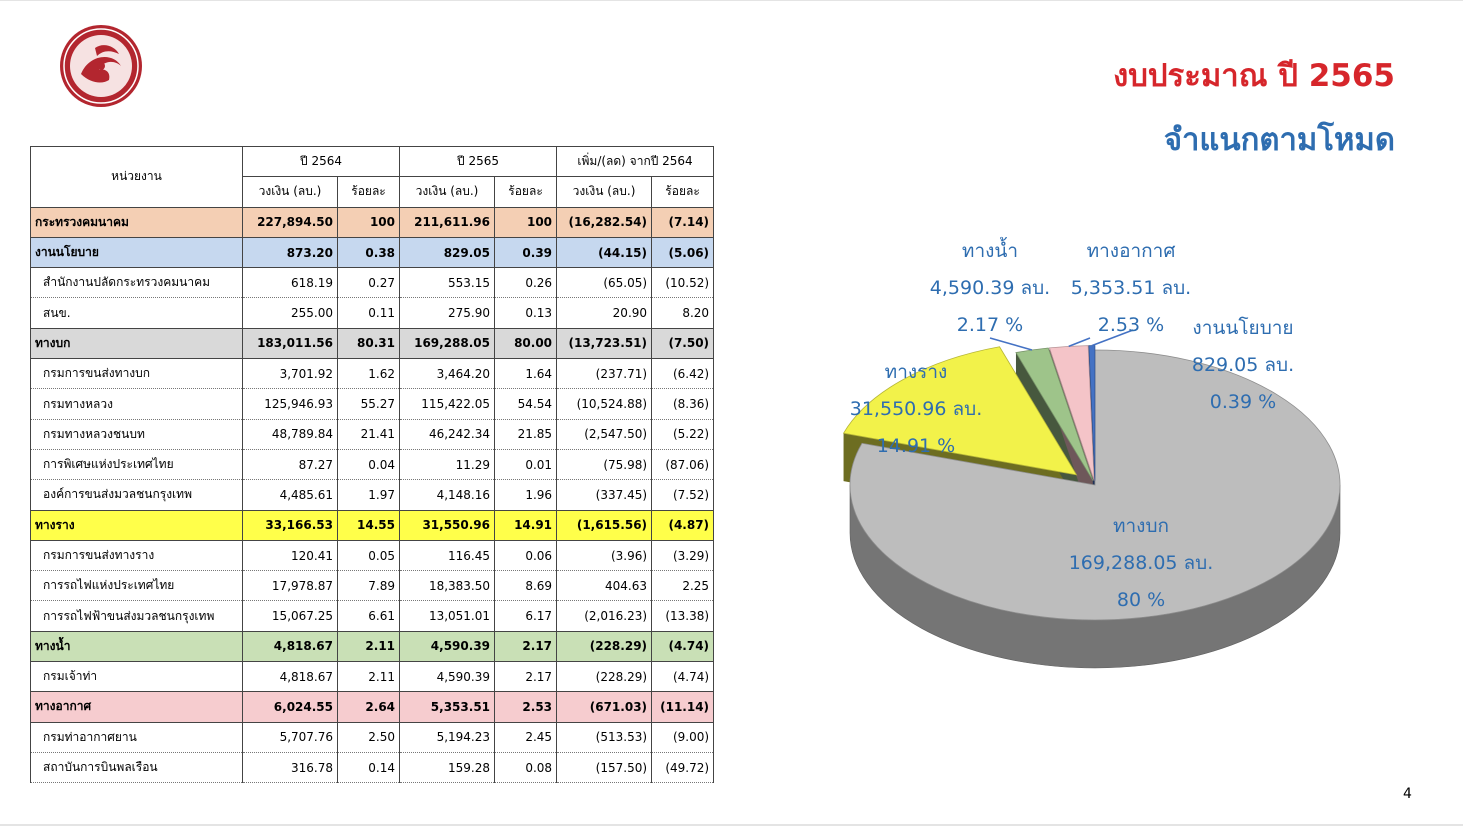 This screenshot has width=1463, height=828. What do you see at coordinates (447, 252) in the screenshot?
I see `amount-2565-cell: 829.05` at bounding box center [447, 252].